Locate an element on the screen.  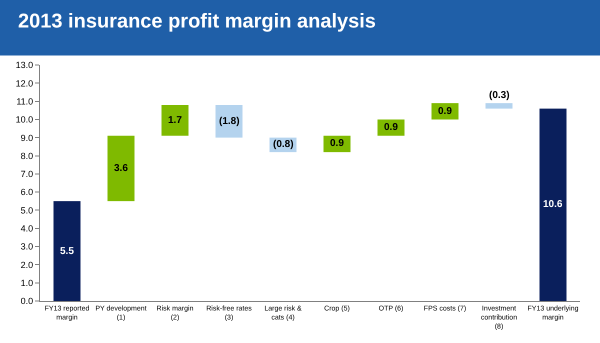
data-label: (0.8) is located at coordinates (283, 144).